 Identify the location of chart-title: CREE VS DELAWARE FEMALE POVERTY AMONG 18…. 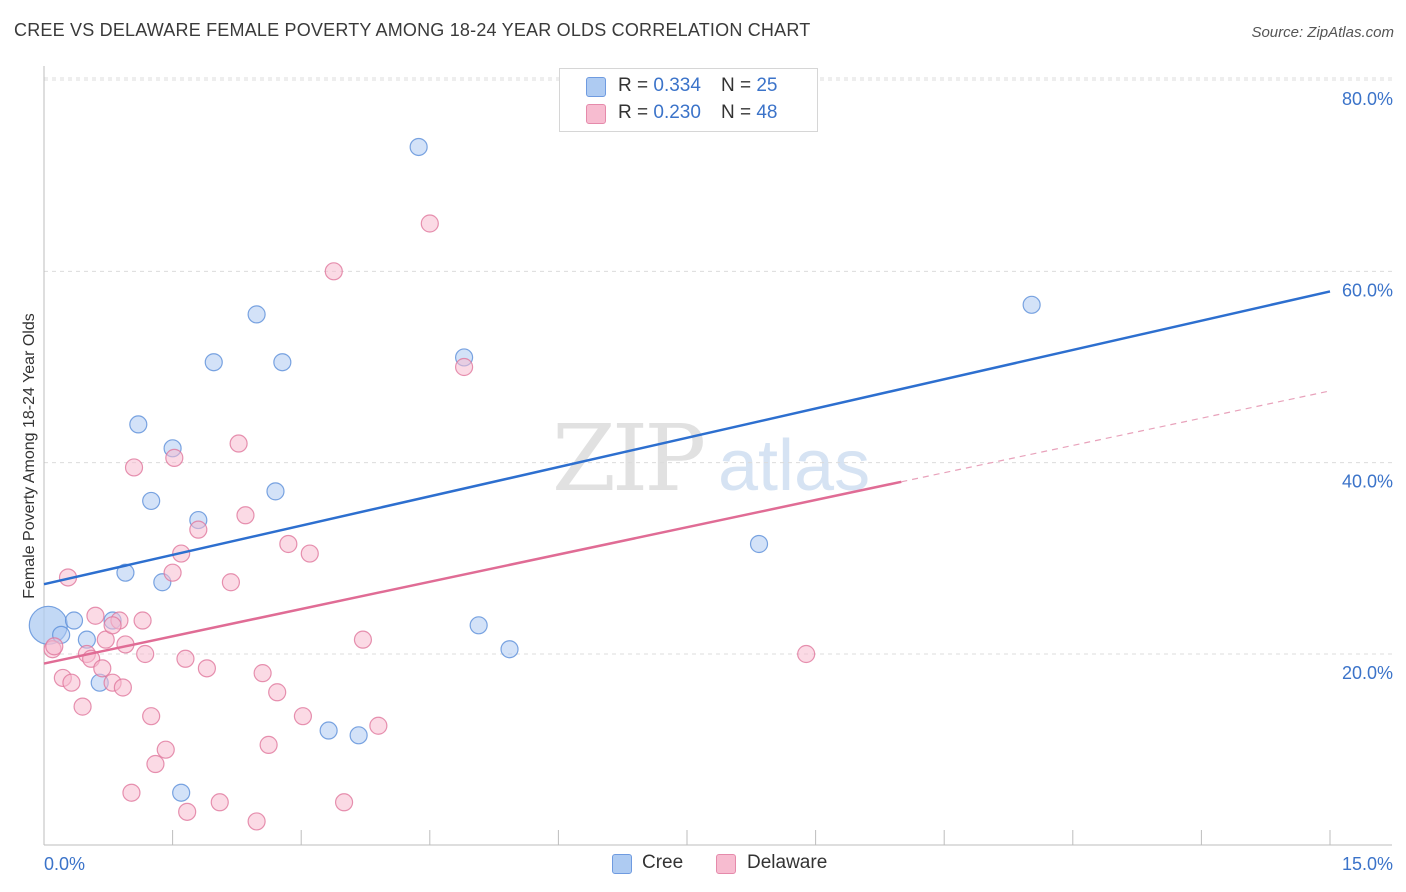
(412, 30).